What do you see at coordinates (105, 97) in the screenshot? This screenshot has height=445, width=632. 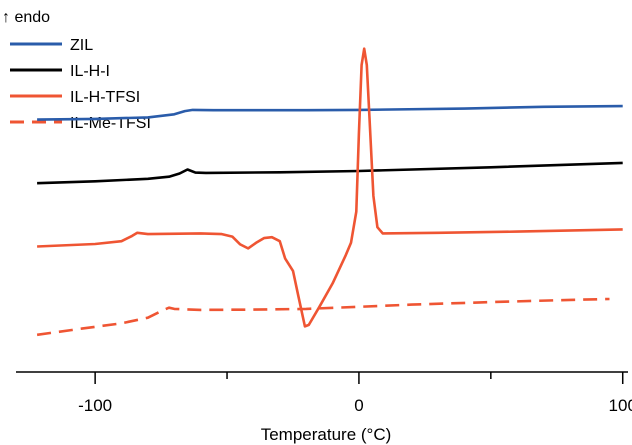 I see `legend-label-il-h-tfsi: IL-H-TFSI` at bounding box center [105, 97].